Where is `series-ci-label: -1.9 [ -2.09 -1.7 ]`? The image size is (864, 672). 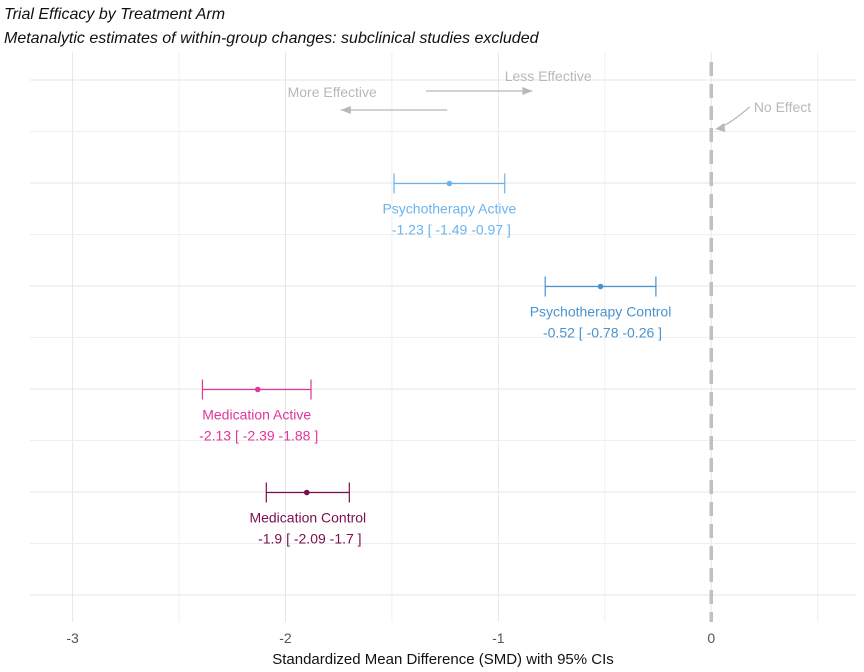 series-ci-label: -1.9 [ -2.09 -1.7 ] is located at coordinates (310, 539).